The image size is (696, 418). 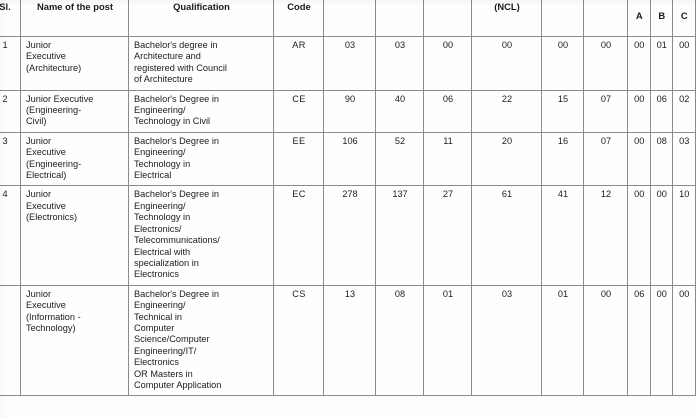 I want to click on row-obc-ncl: 00, so click(x=506, y=63).